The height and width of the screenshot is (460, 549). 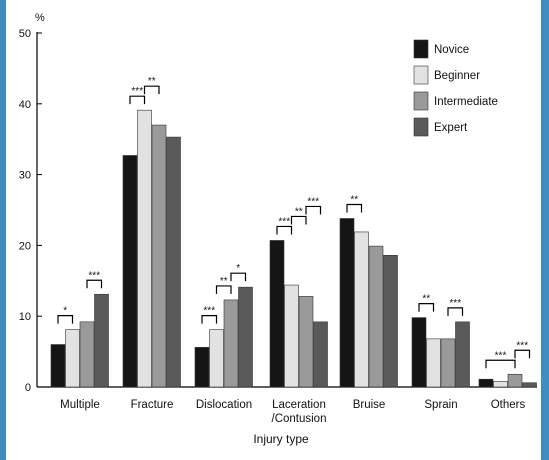 What do you see at coordinates (299, 412) in the screenshot?
I see `x-tick-label: Laceration/Contusion` at bounding box center [299, 412].